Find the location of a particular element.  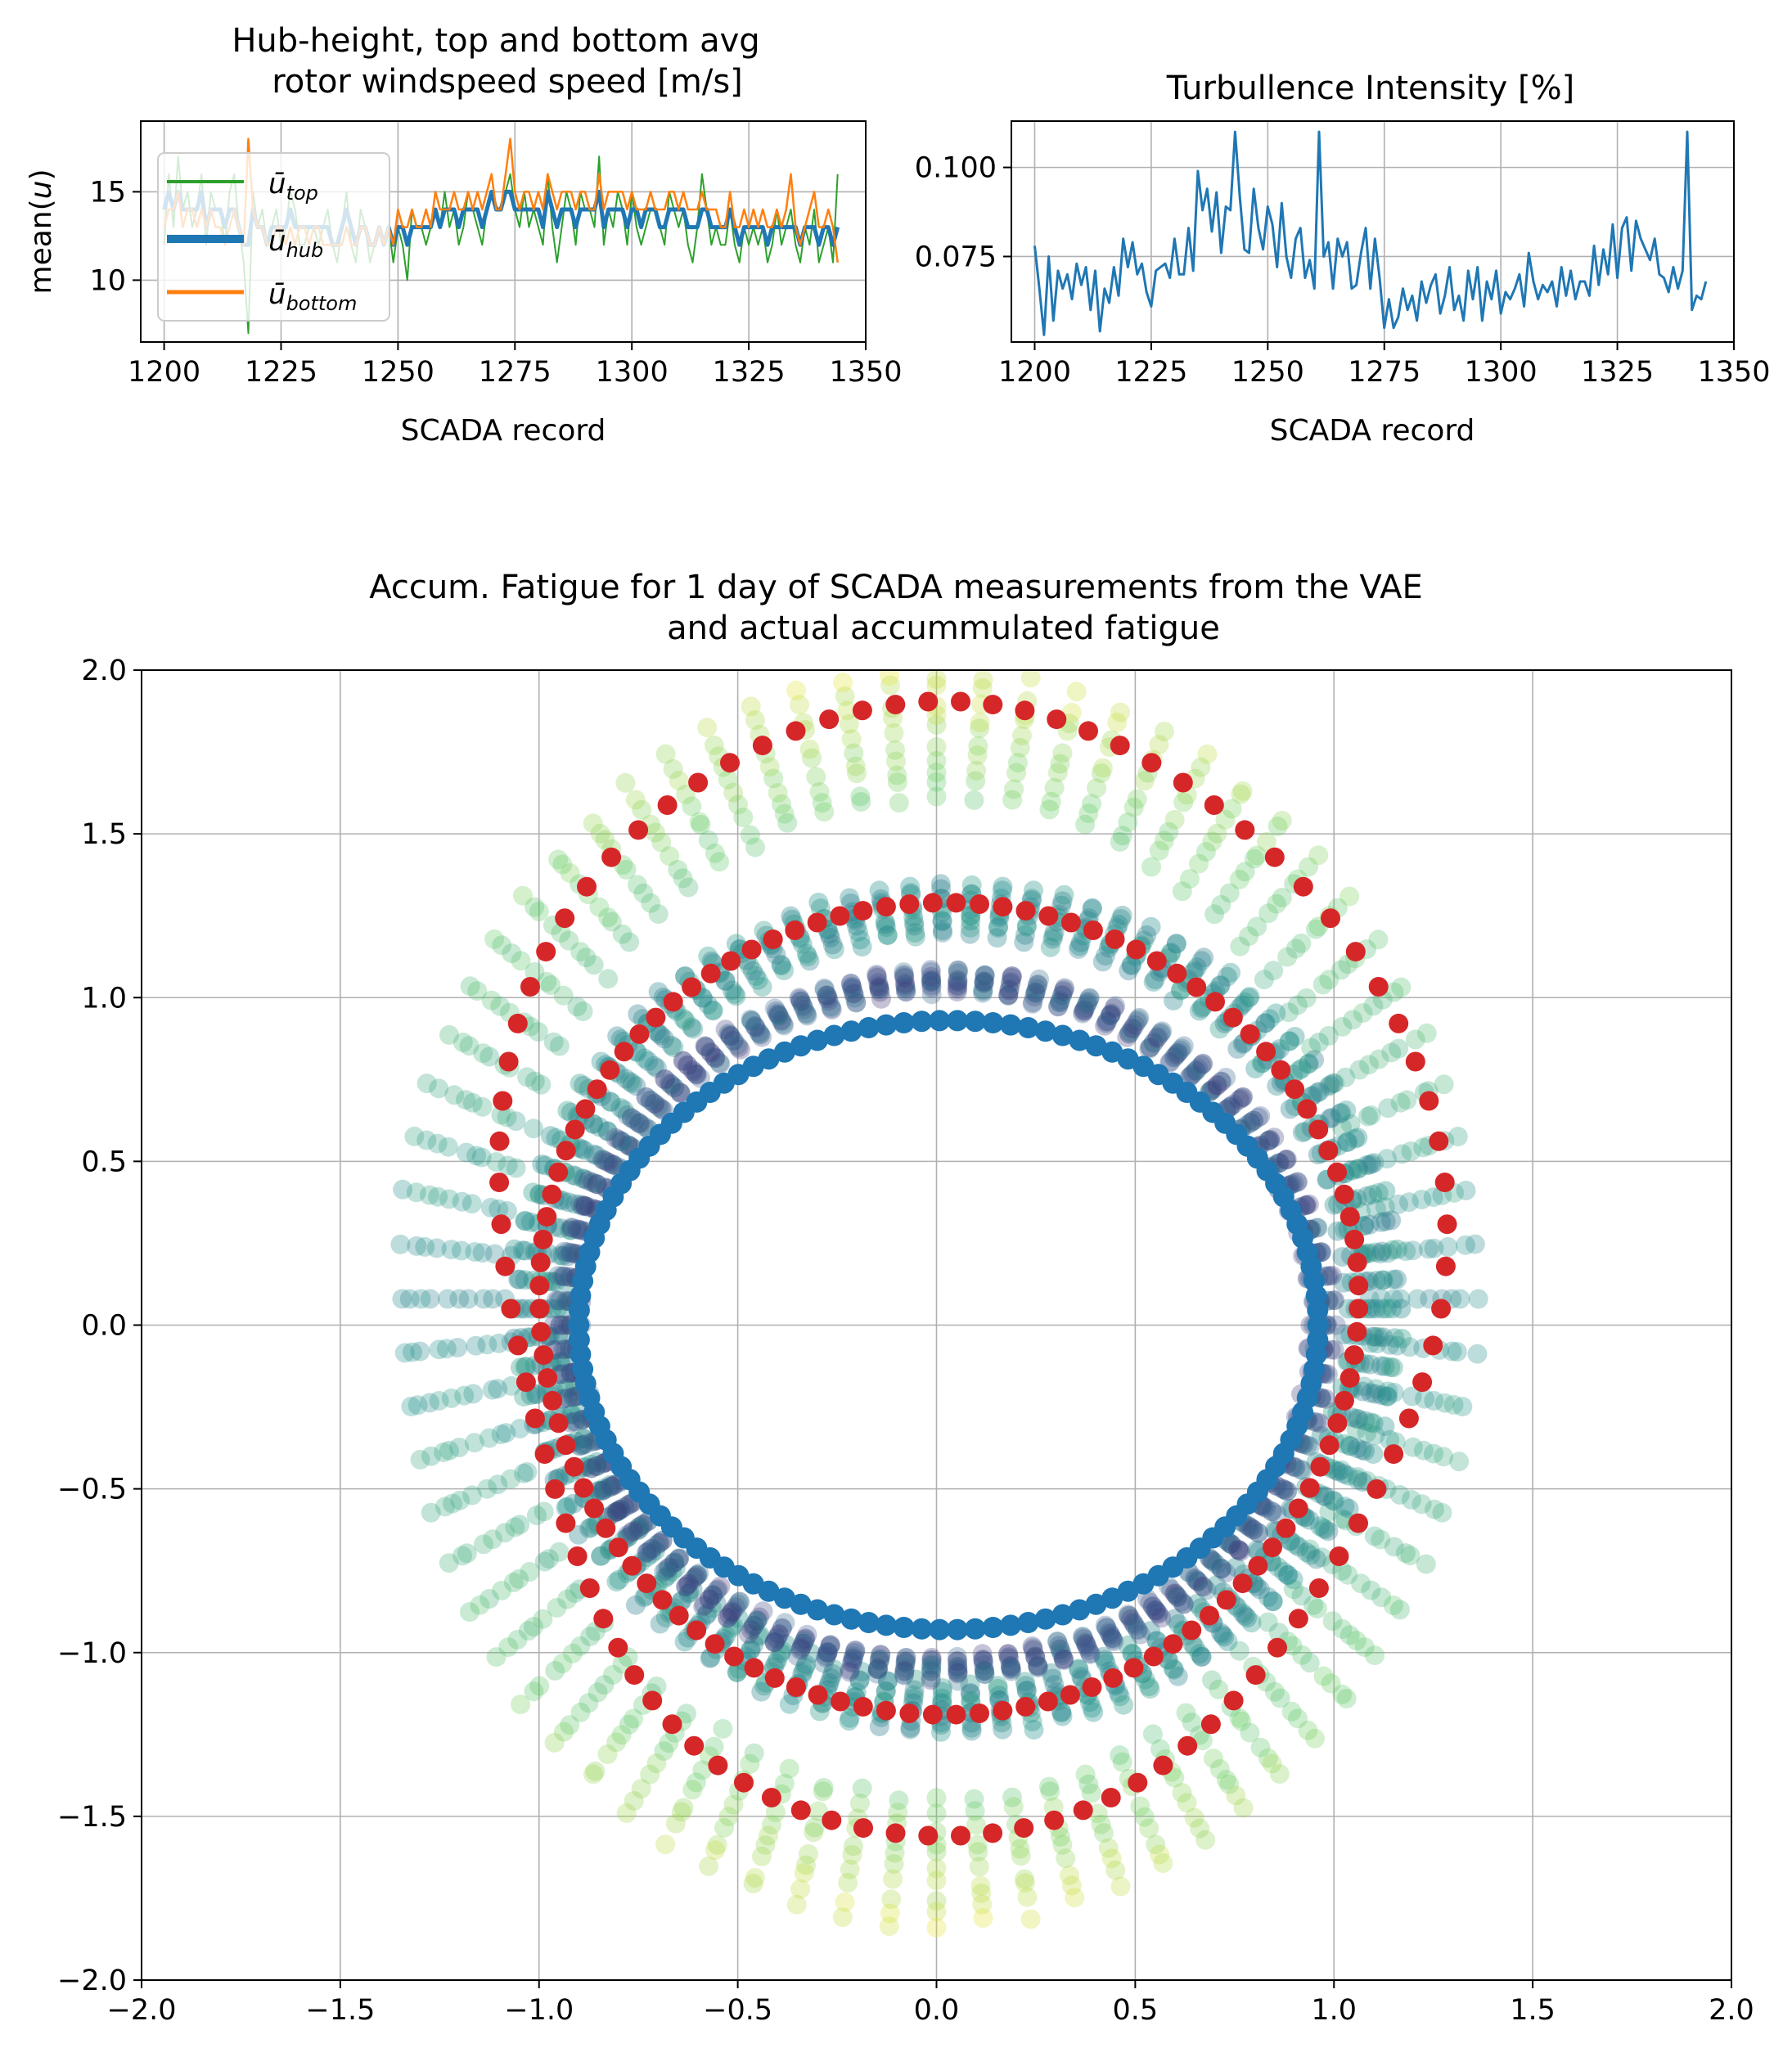

y-tick-label: −1.5 is located at coordinates (92, 1817).